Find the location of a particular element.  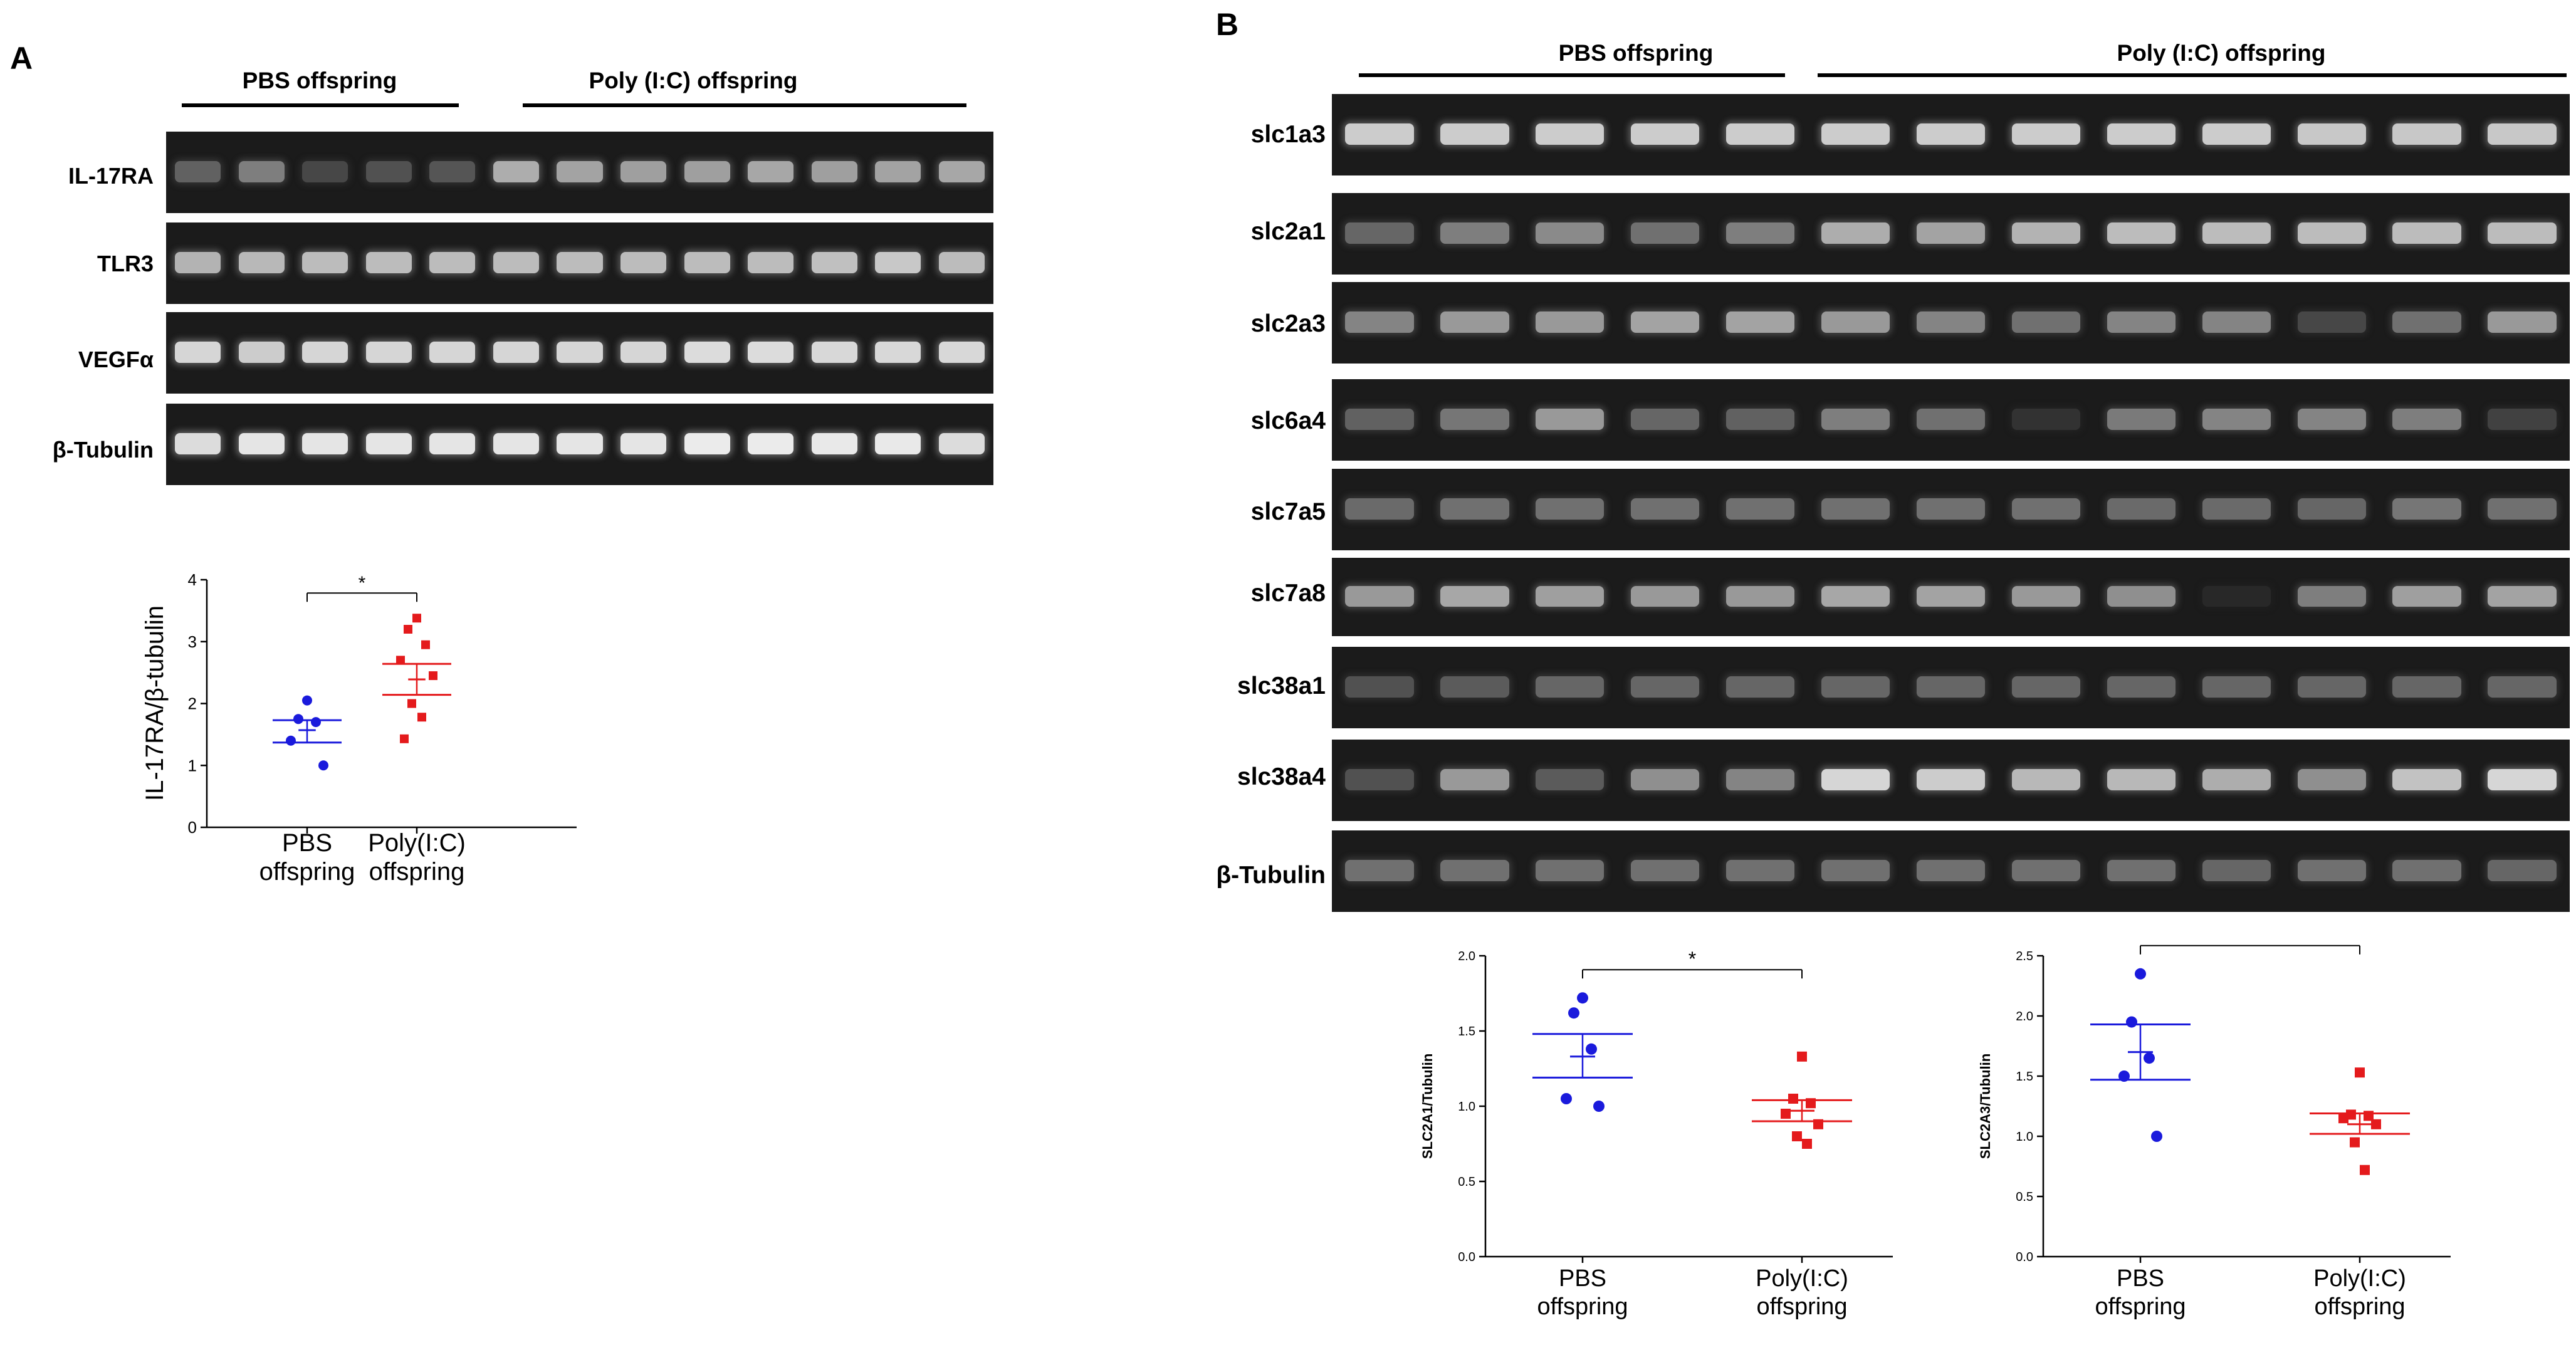

gel-beta-tubulin-a is located at coordinates (579, 444).